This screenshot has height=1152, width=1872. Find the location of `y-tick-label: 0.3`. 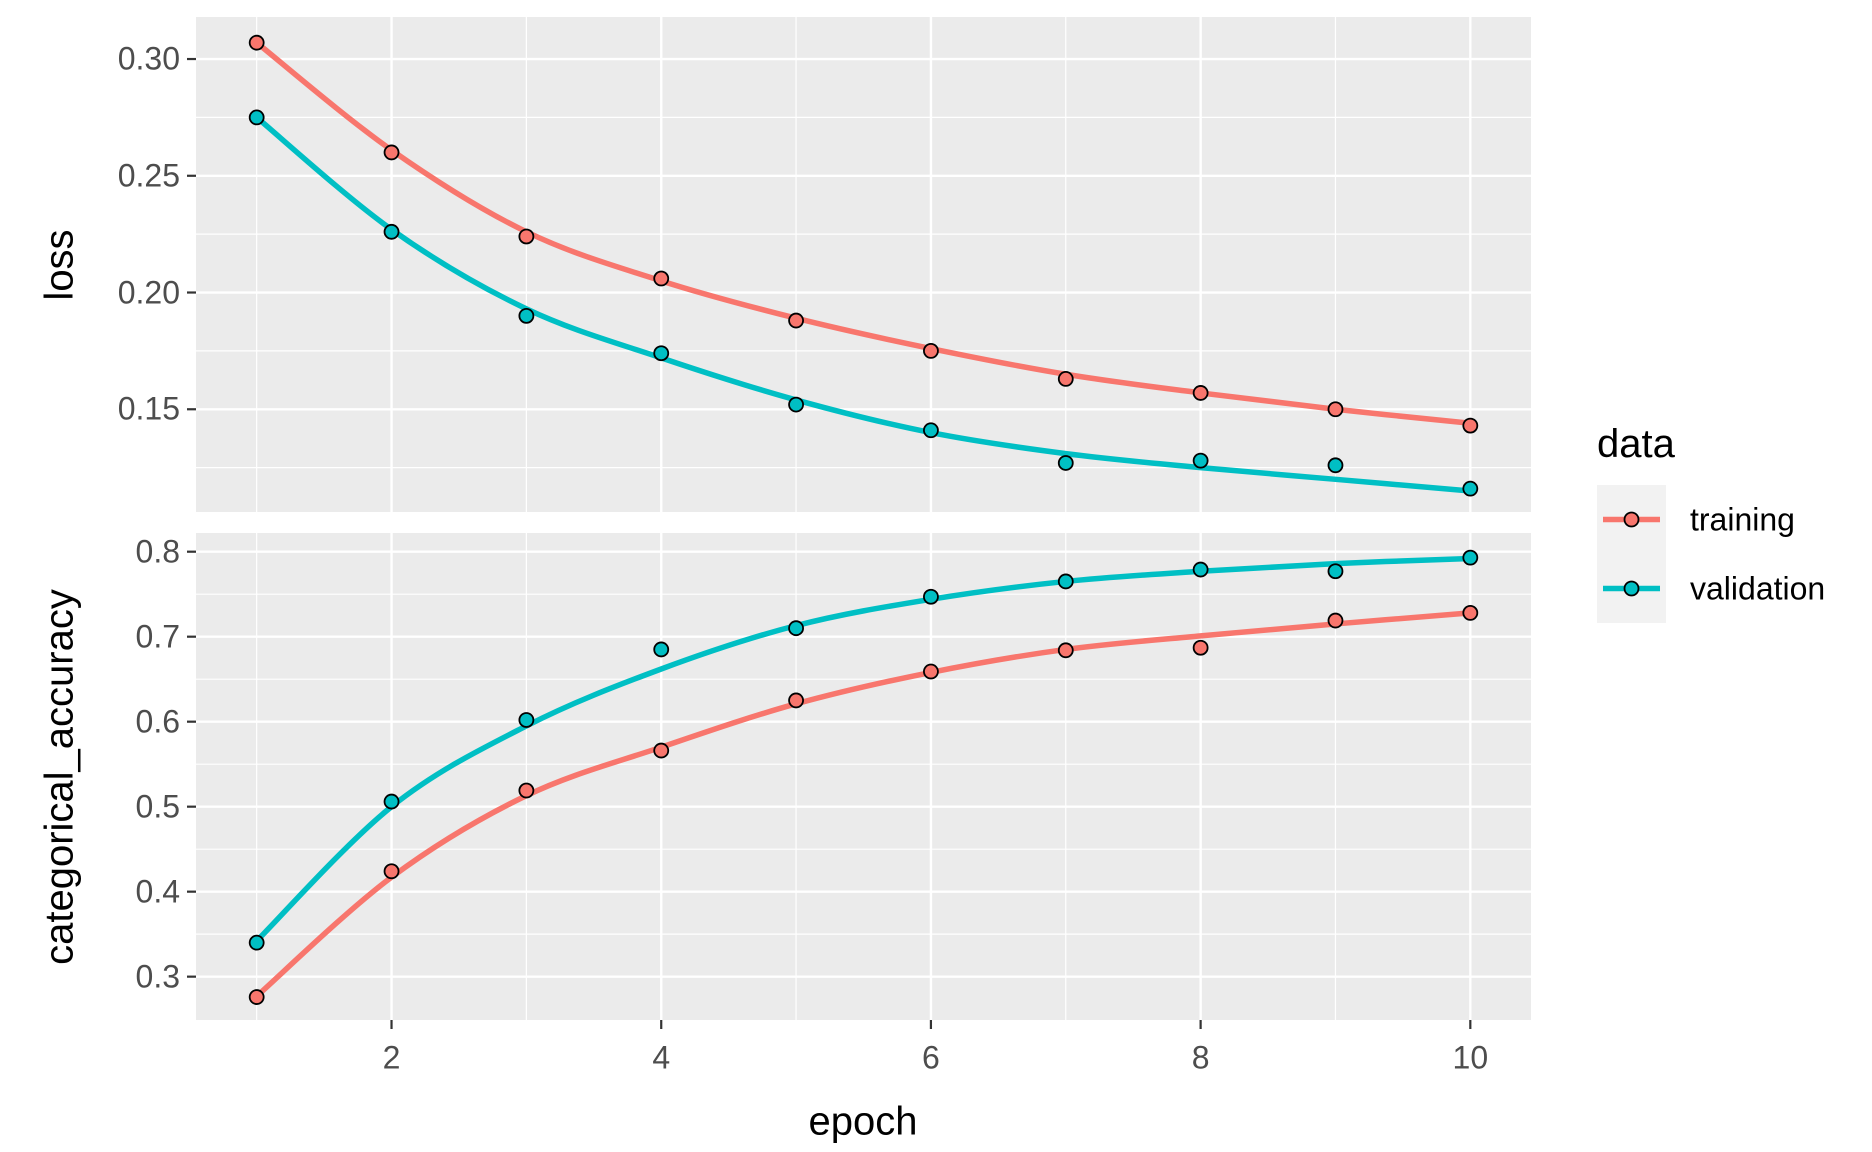

y-tick-label: 0.3 is located at coordinates (157, 976).